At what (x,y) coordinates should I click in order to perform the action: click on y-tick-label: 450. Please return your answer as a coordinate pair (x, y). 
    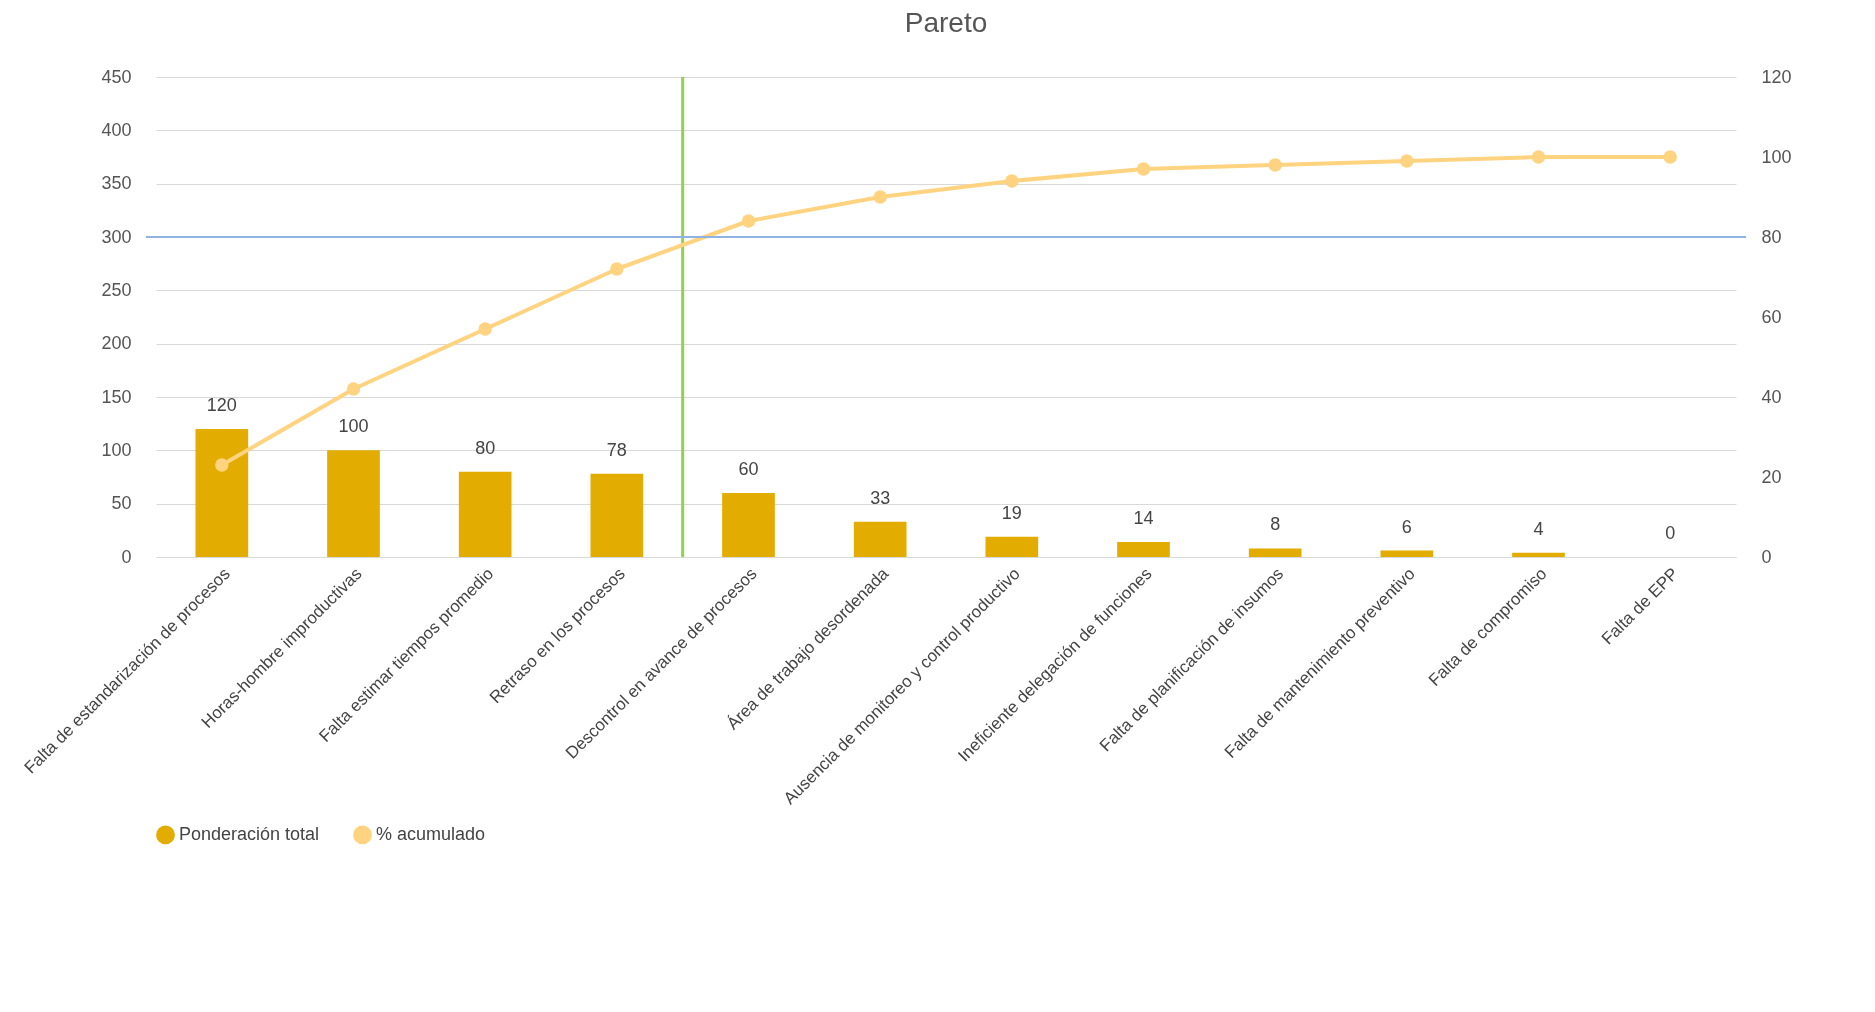
    Looking at the image, I should click on (116, 76).